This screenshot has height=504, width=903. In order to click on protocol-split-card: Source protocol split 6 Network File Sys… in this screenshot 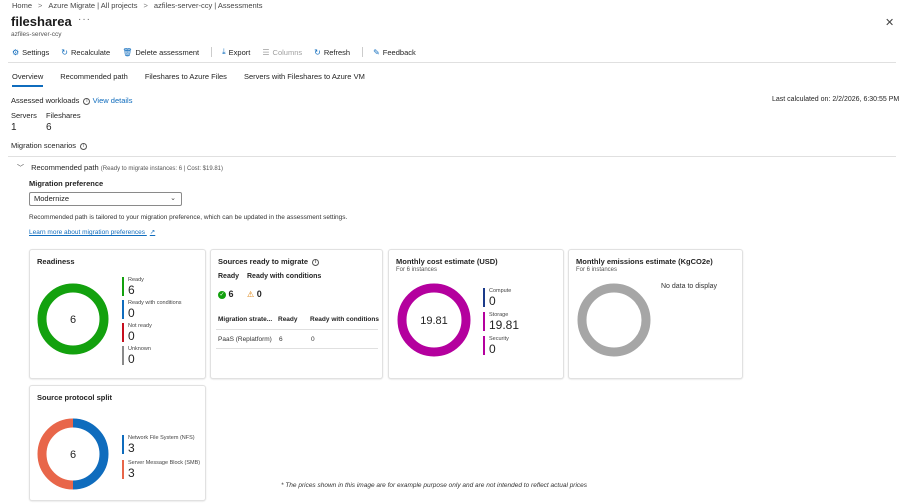, I will do `click(117, 443)`.